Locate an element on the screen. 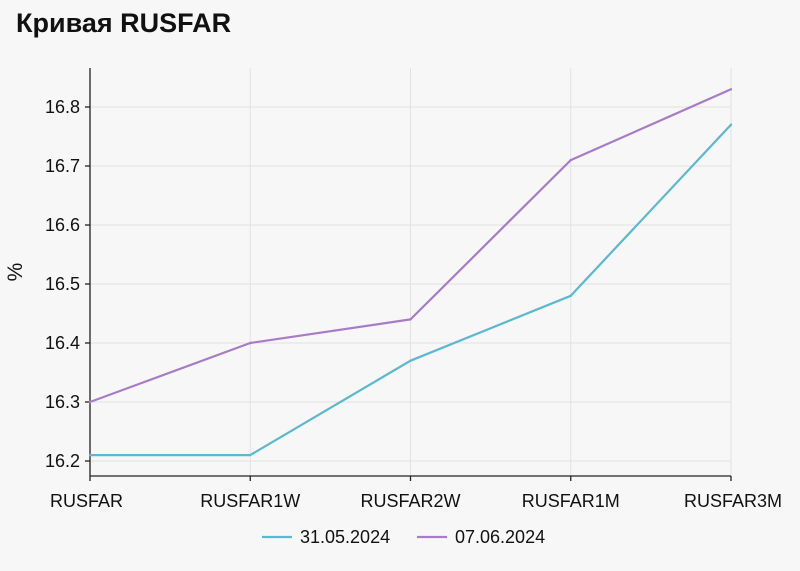 The image size is (800, 571). x-tick-label: RUSFAR2W is located at coordinates (410, 501).